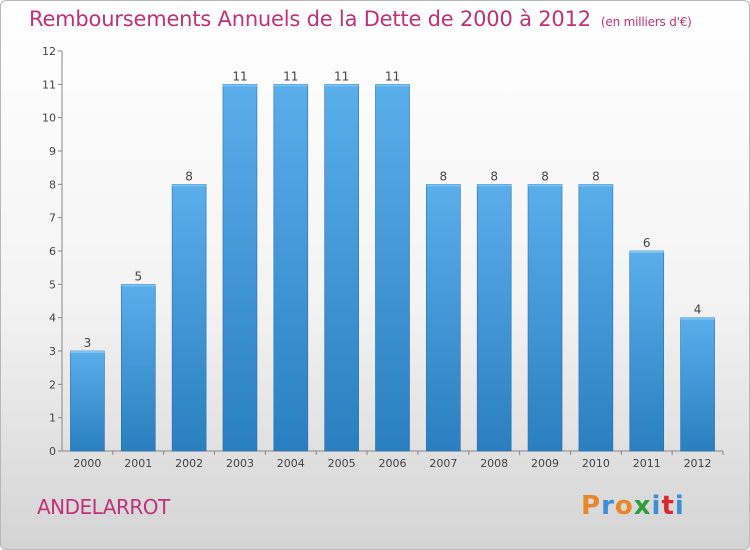 This screenshot has height=550, width=750. I want to click on x-tick-label: 2010, so click(596, 463).